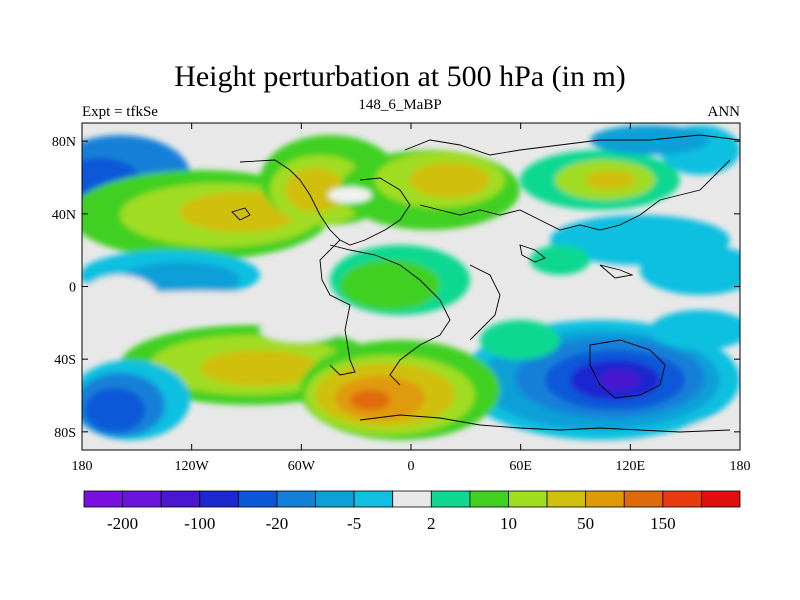 Image resolution: width=800 pixels, height=600 pixels. What do you see at coordinates (520, 466) in the screenshot?
I see `lon-tick-label: 60E` at bounding box center [520, 466].